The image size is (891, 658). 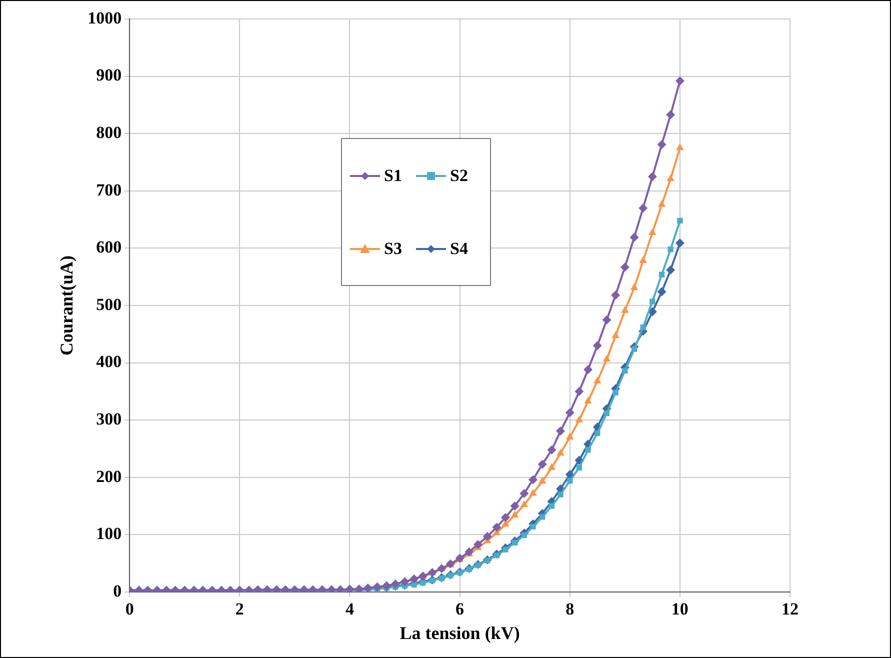 I want to click on x-tick-label: 2, so click(x=239, y=609).